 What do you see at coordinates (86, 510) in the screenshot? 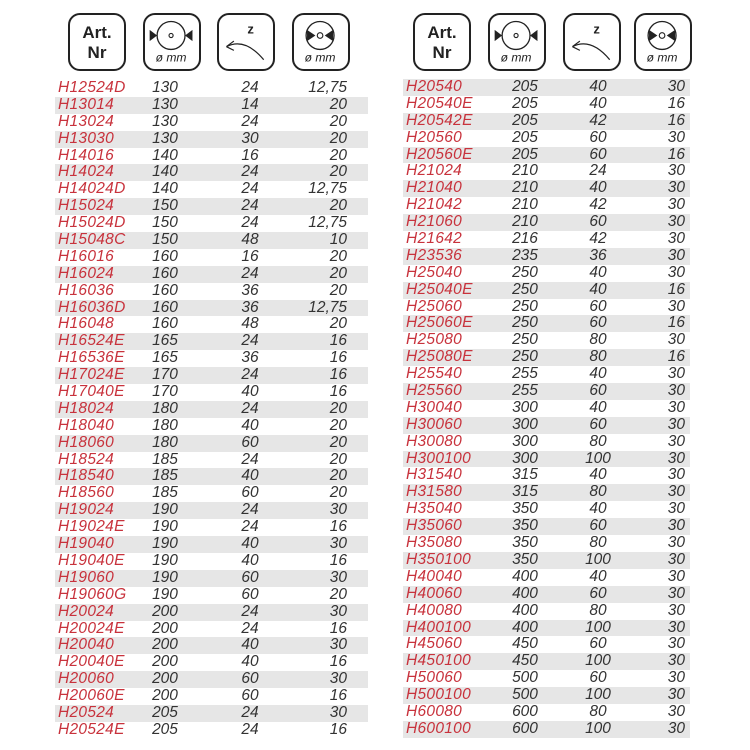
I see `article-number: H19024` at bounding box center [86, 510].